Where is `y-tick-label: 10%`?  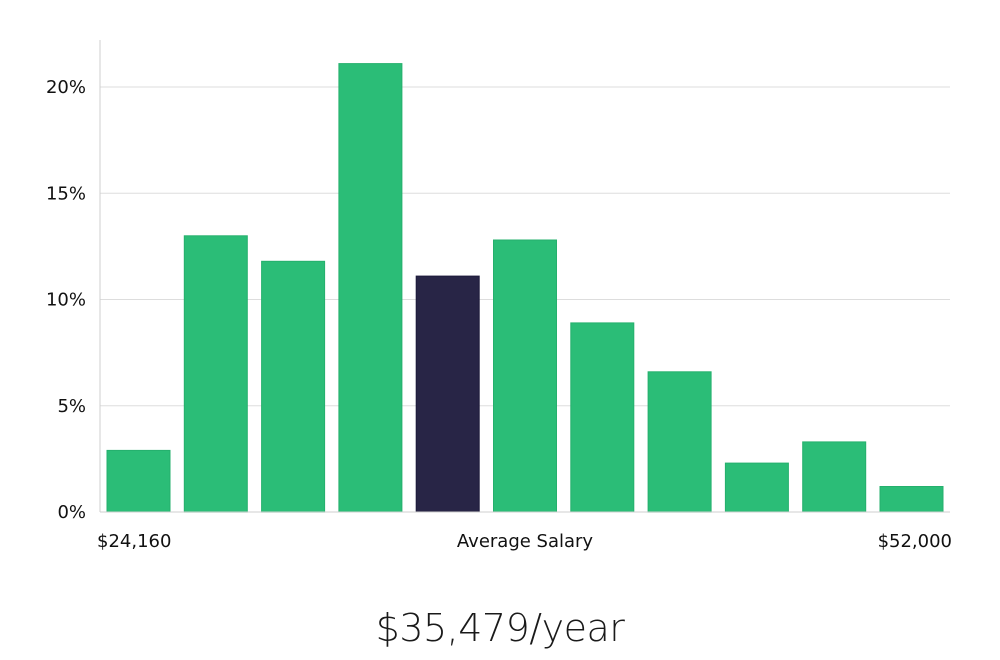
y-tick-label: 10% is located at coordinates (66, 300).